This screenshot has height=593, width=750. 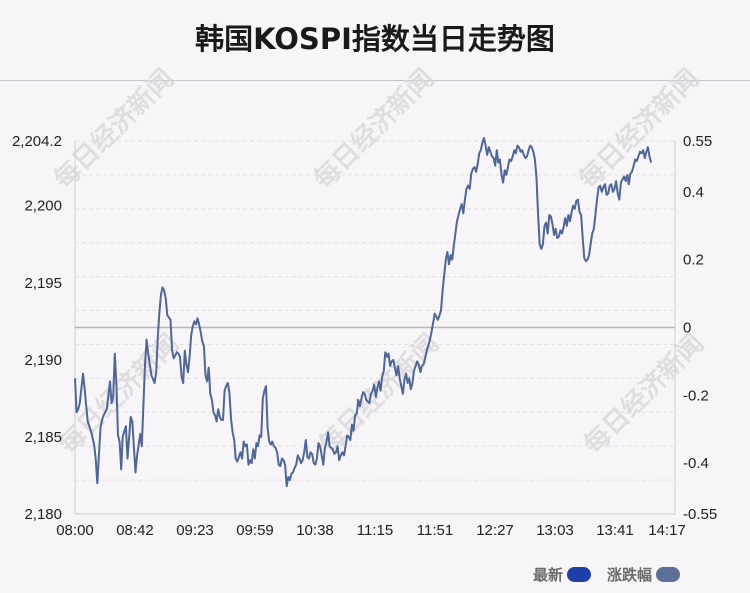 I want to click on y-left-tick-label: 2,185, so click(x=43, y=437).